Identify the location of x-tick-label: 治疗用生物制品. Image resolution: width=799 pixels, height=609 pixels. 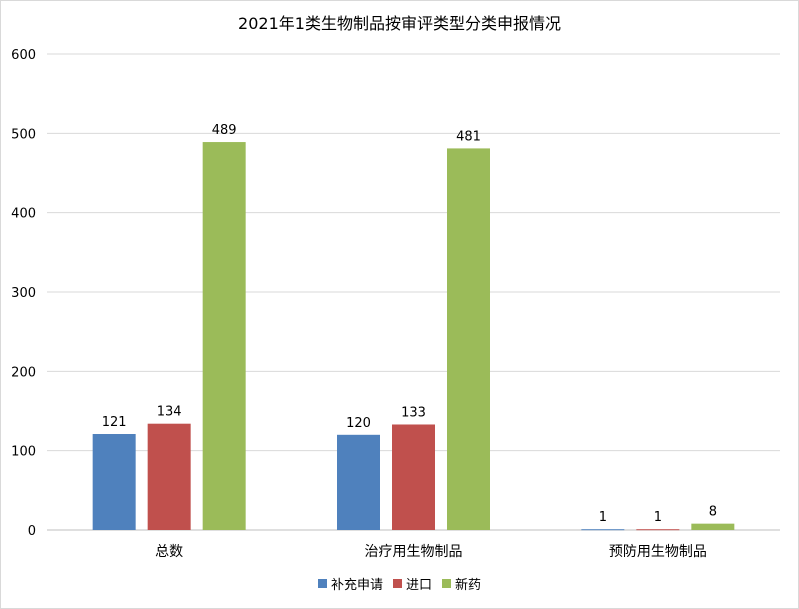
(414, 552).